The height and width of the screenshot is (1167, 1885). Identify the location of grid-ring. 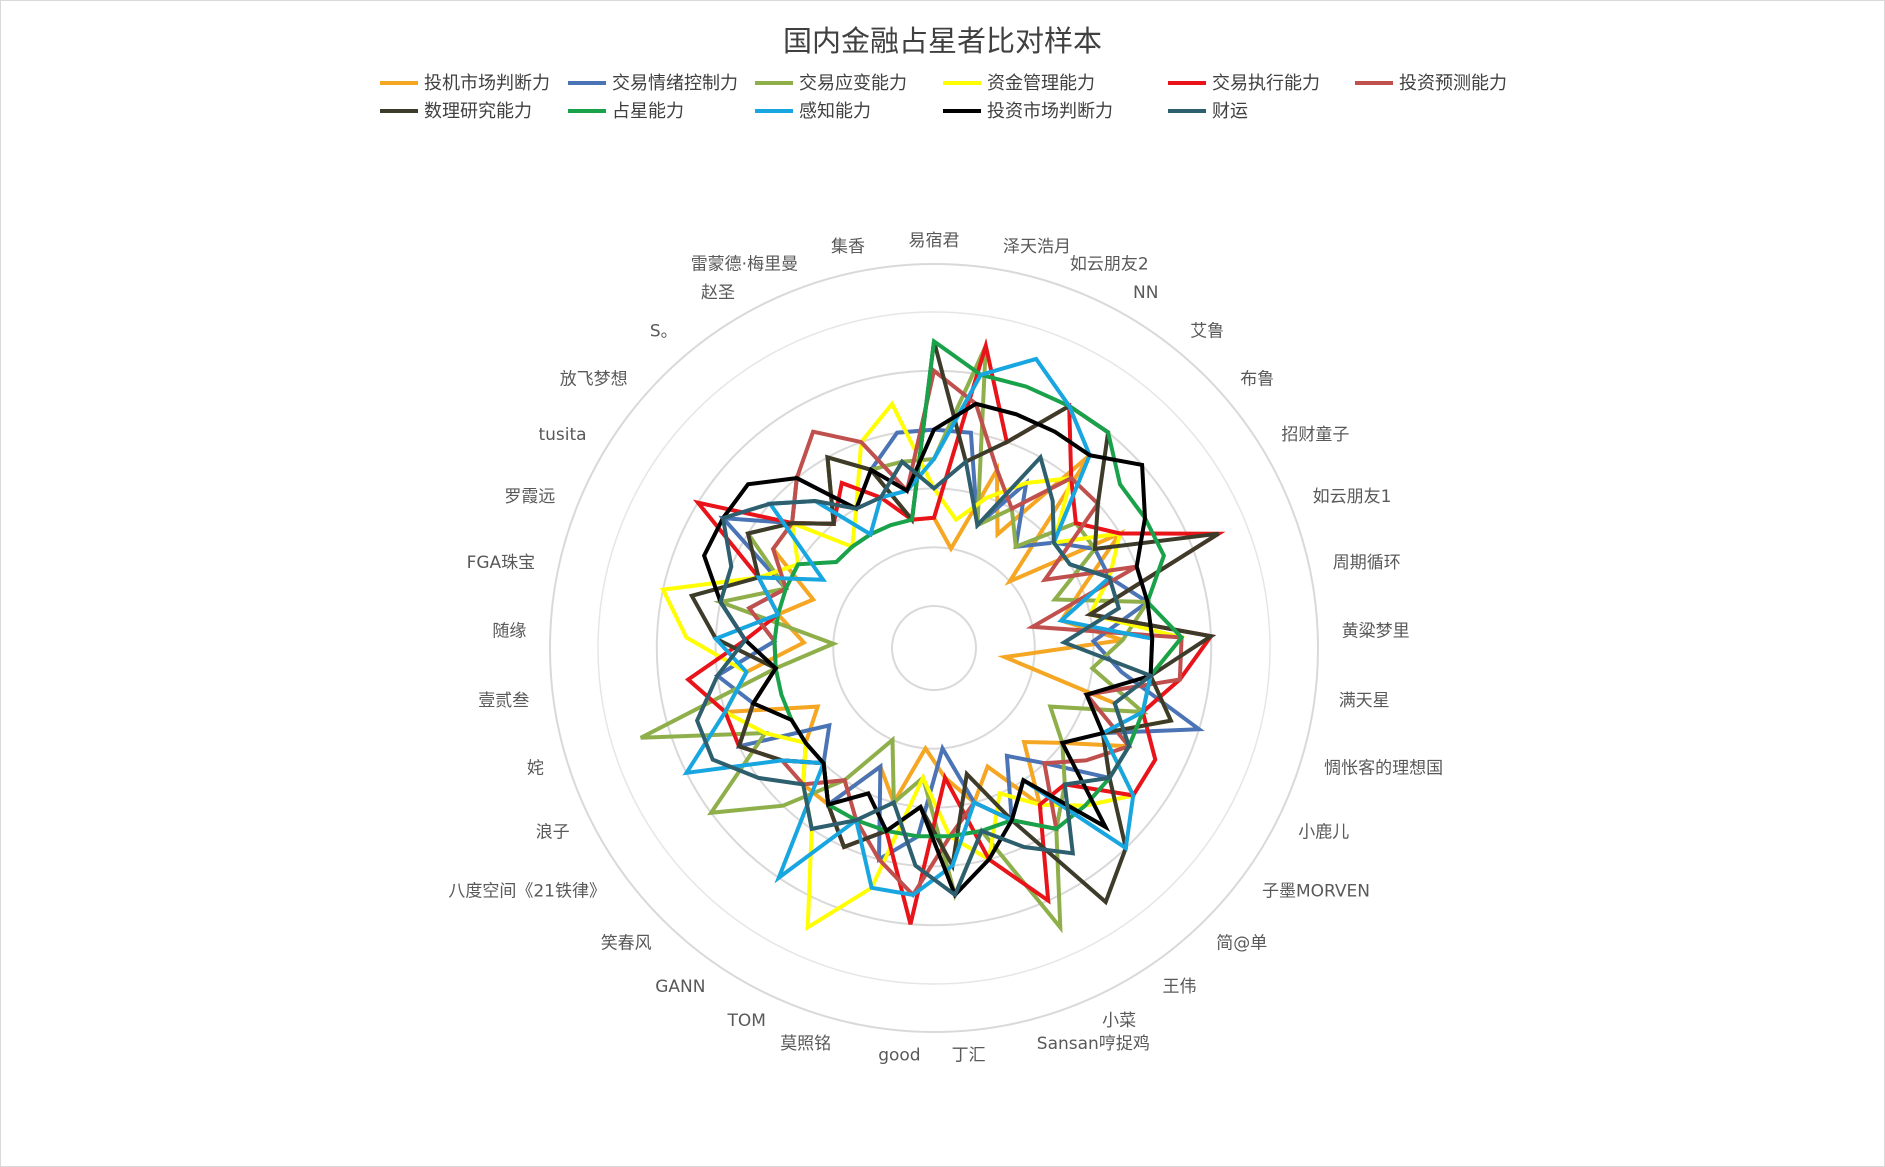
(934, 648).